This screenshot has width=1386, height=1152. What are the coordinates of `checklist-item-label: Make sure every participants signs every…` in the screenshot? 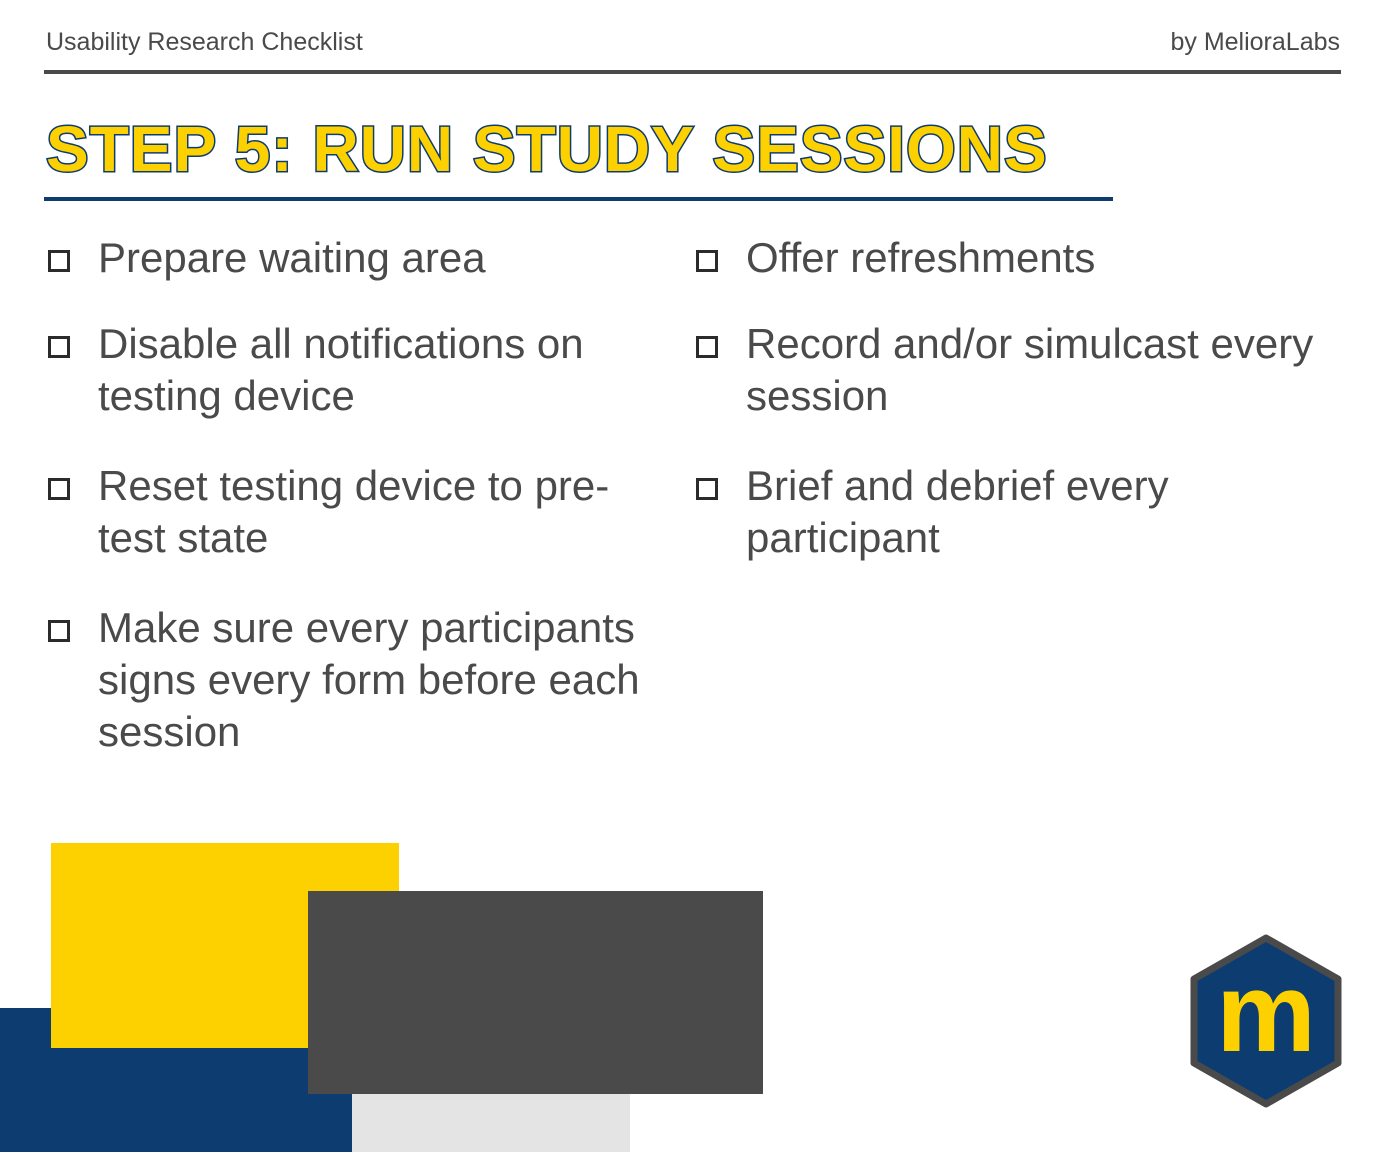 It's located at (369, 679).